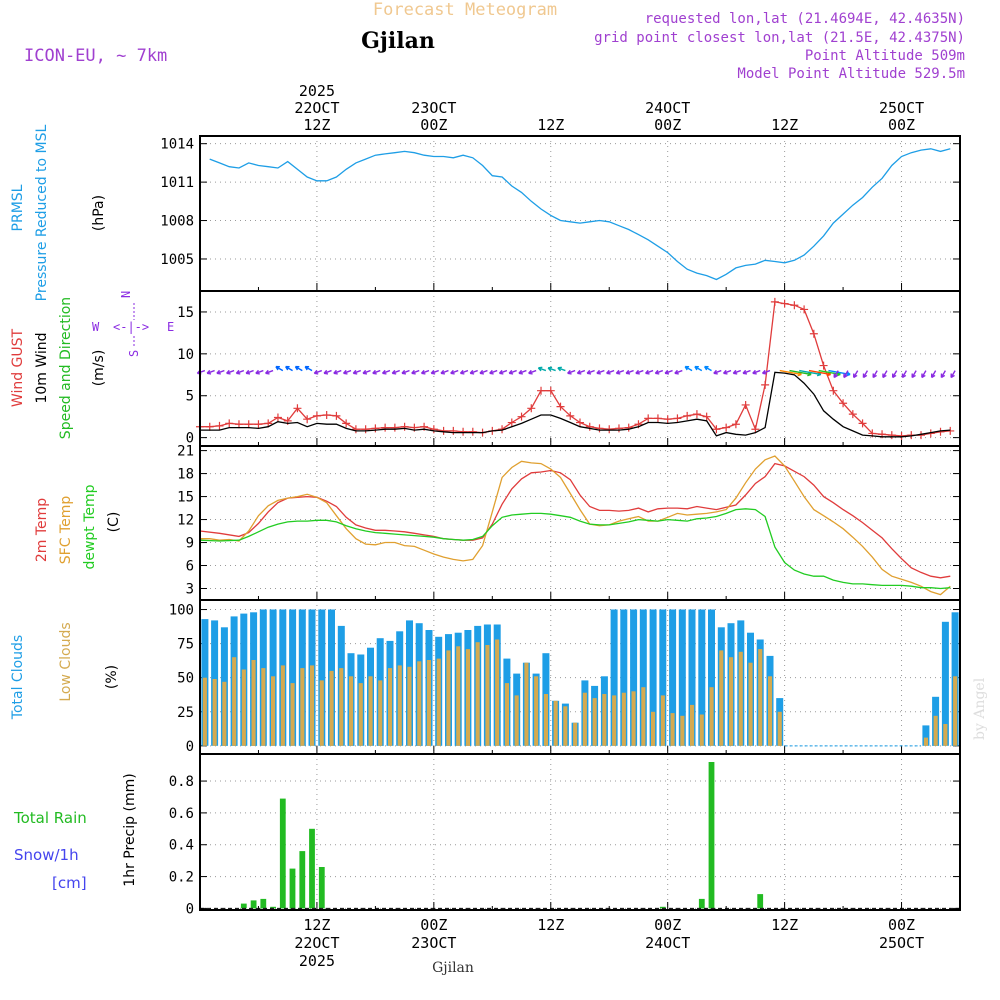  I want to click on requested-coords: requested lon,lat (21.4694E, 42.4635N), so click(805, 19).